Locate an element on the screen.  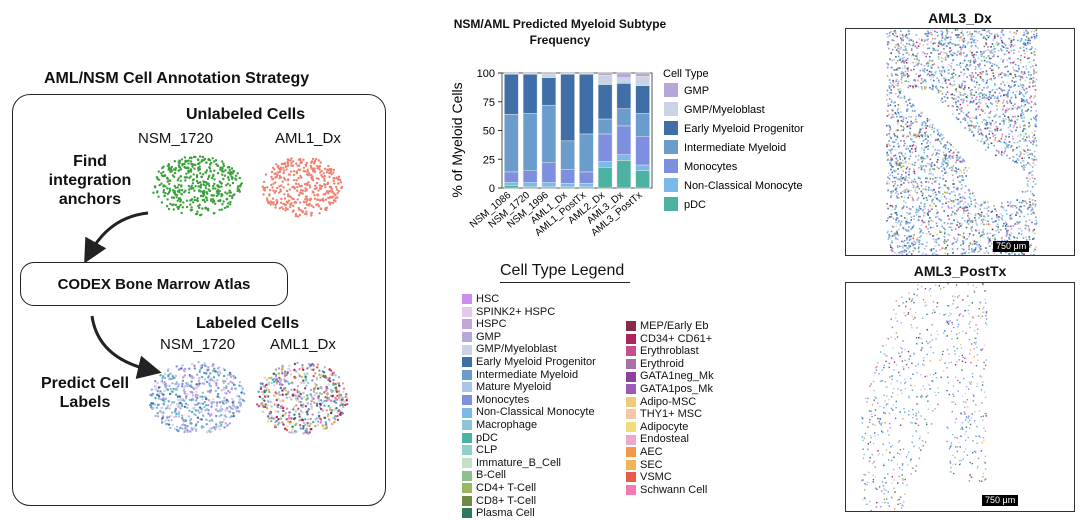
cell-legend-item: pDC is located at coordinates (529, 438).